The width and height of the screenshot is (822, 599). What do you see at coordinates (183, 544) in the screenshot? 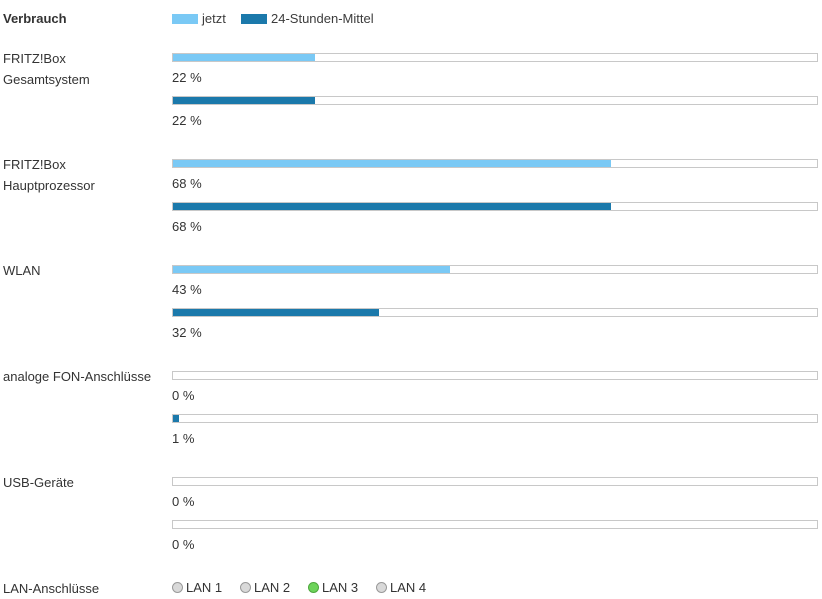
I see `usage-avg-percent: 0 %` at bounding box center [183, 544].